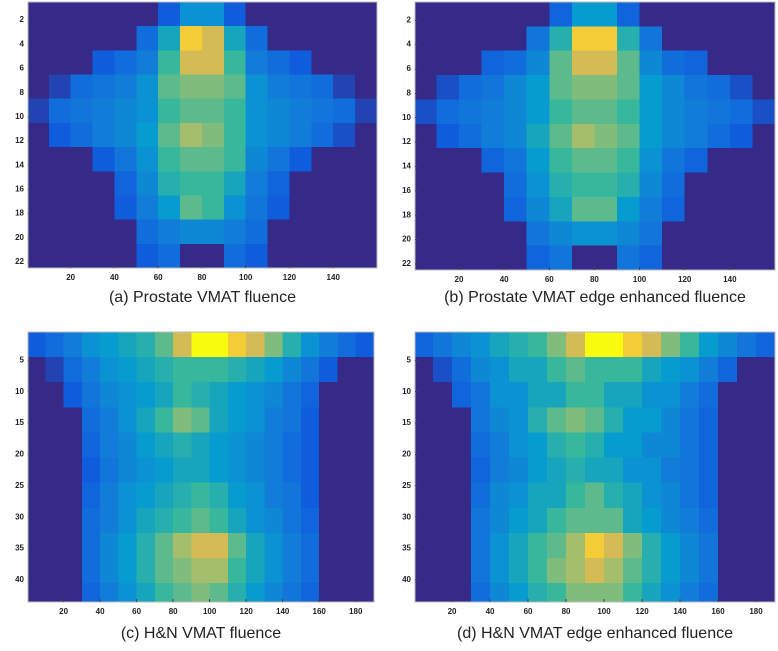 This screenshot has height=651, width=778. What do you see at coordinates (22, 43) in the screenshot?
I see `y-tick-label: 4` at bounding box center [22, 43].